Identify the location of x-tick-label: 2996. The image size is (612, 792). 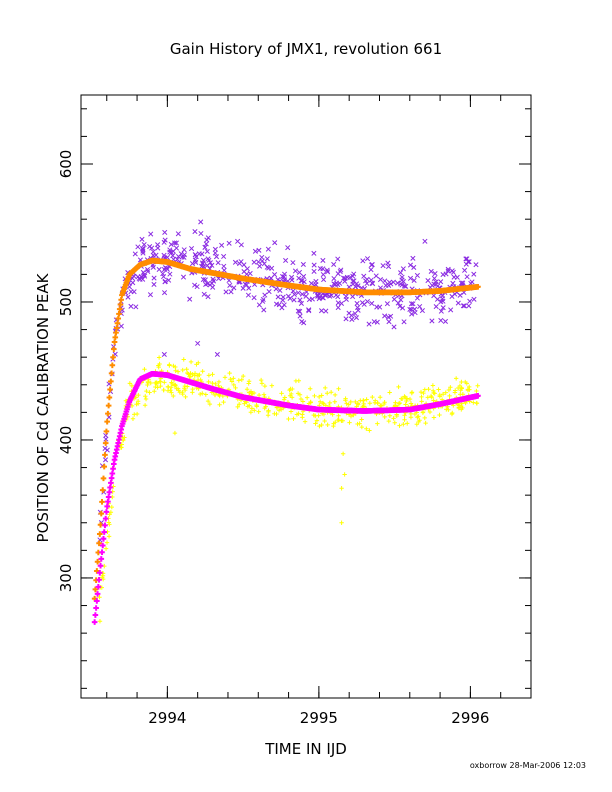
(470, 718).